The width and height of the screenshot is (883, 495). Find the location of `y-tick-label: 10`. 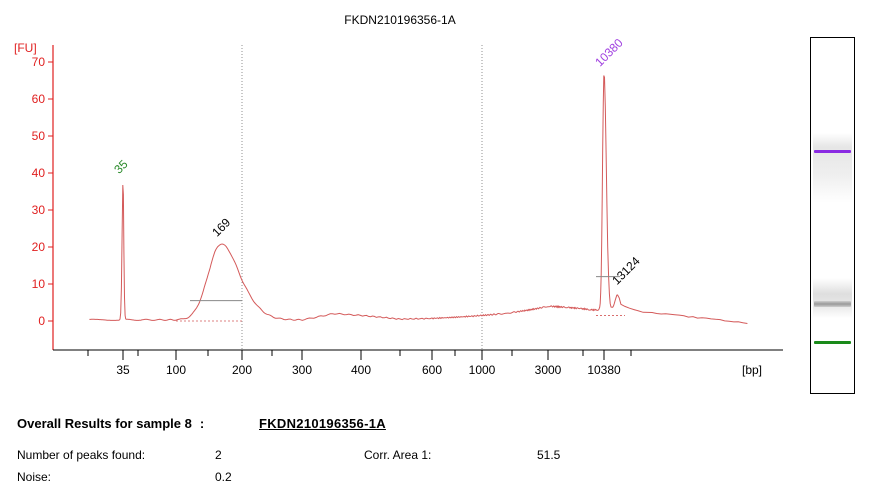

y-tick-label: 10 is located at coordinates (39, 284).